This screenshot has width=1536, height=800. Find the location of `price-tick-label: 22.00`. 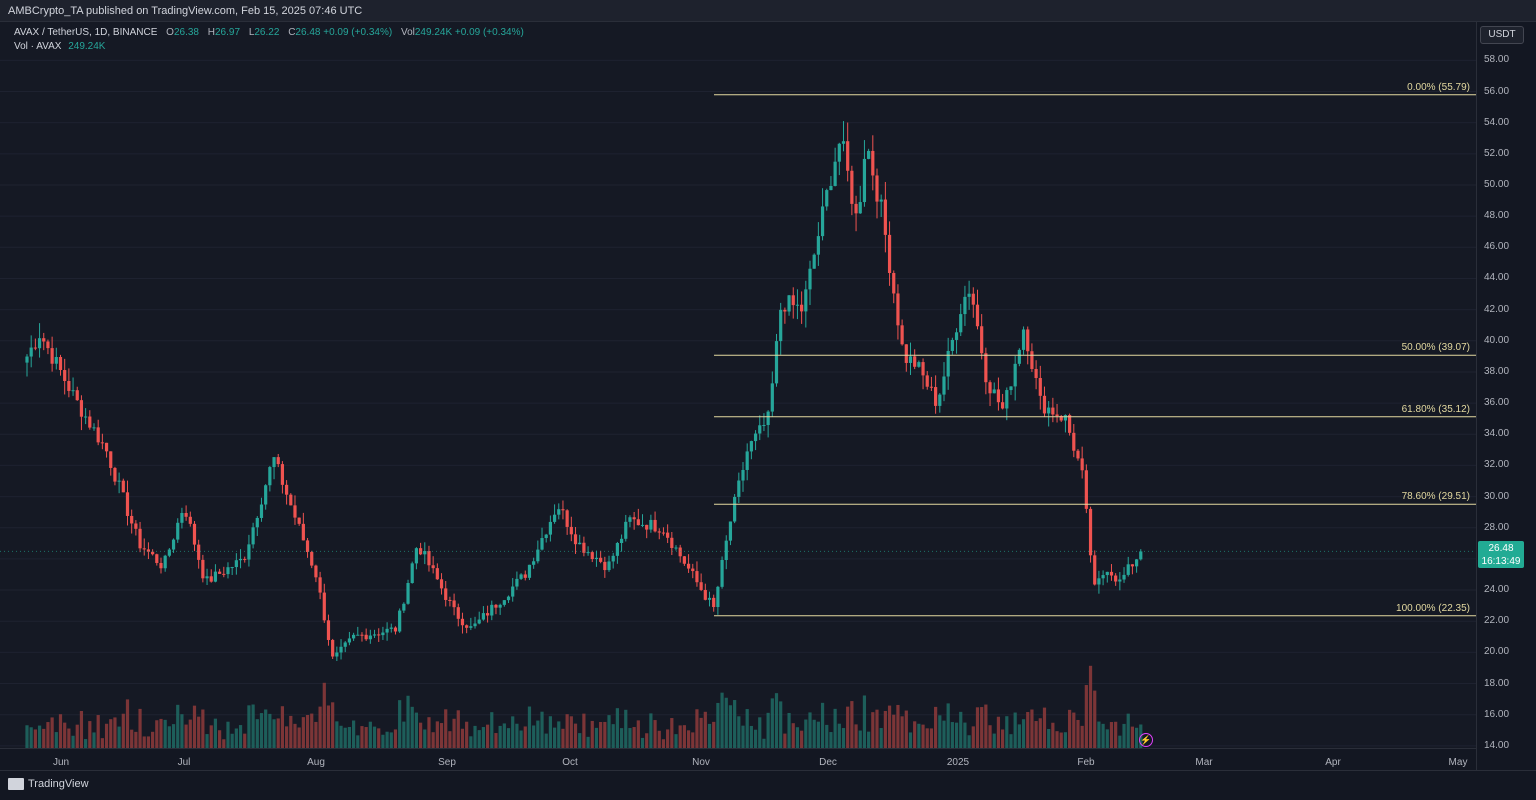

price-tick-label: 22.00 is located at coordinates (1497, 621).